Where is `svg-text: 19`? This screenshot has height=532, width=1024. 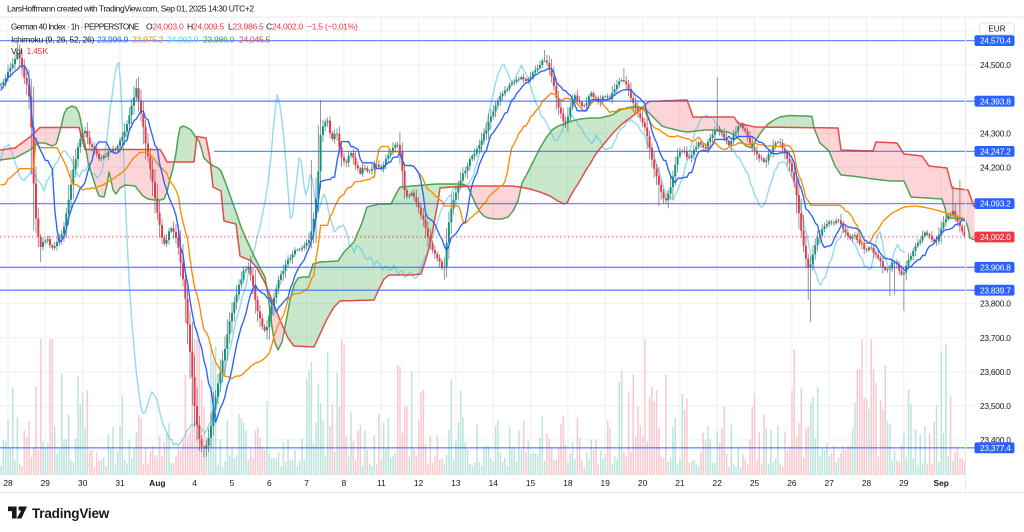
svg-text: 19 is located at coordinates (606, 483).